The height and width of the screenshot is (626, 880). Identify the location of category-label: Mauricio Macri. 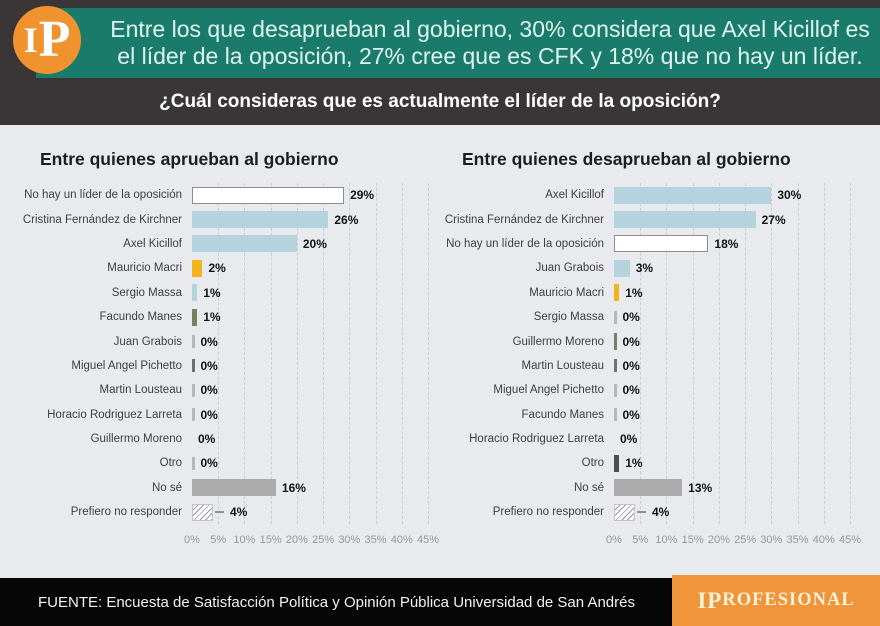
(566, 292).